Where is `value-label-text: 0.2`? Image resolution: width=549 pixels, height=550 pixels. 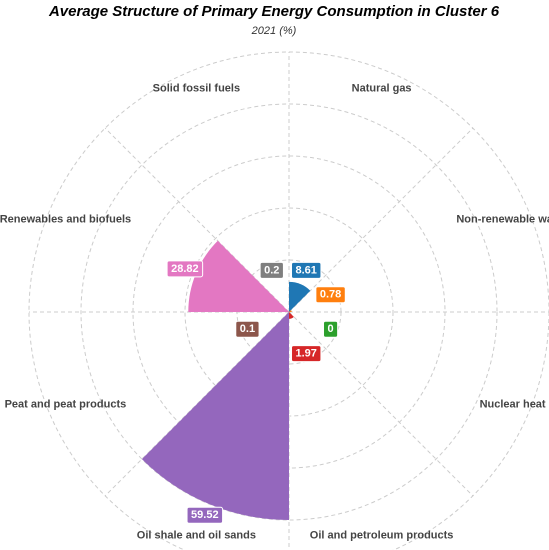 value-label-text: 0.2 is located at coordinates (271, 270).